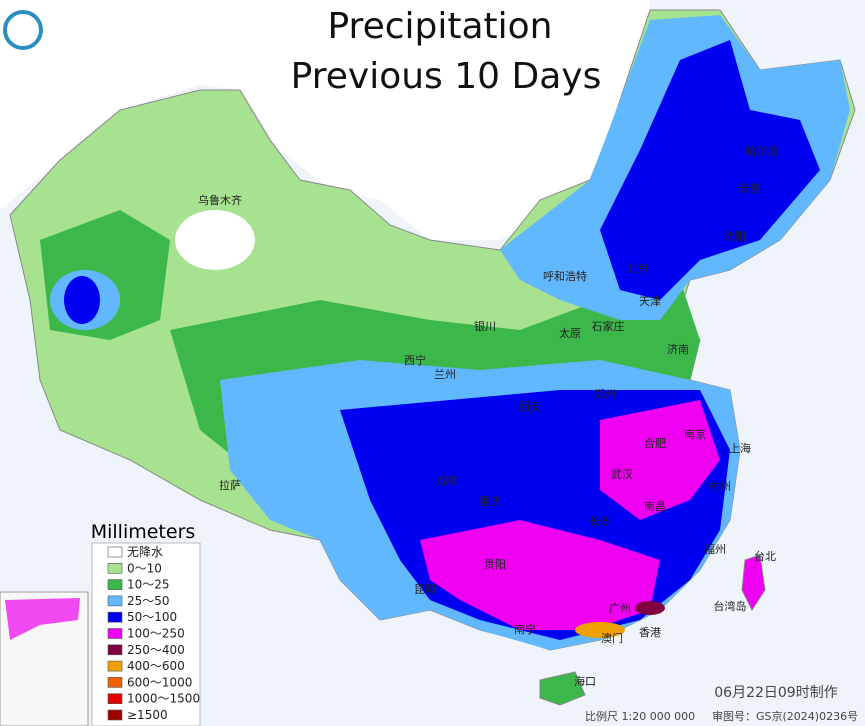  Describe the element at coordinates (148, 601) in the screenshot. I see `legend-label: 25～50` at that location.